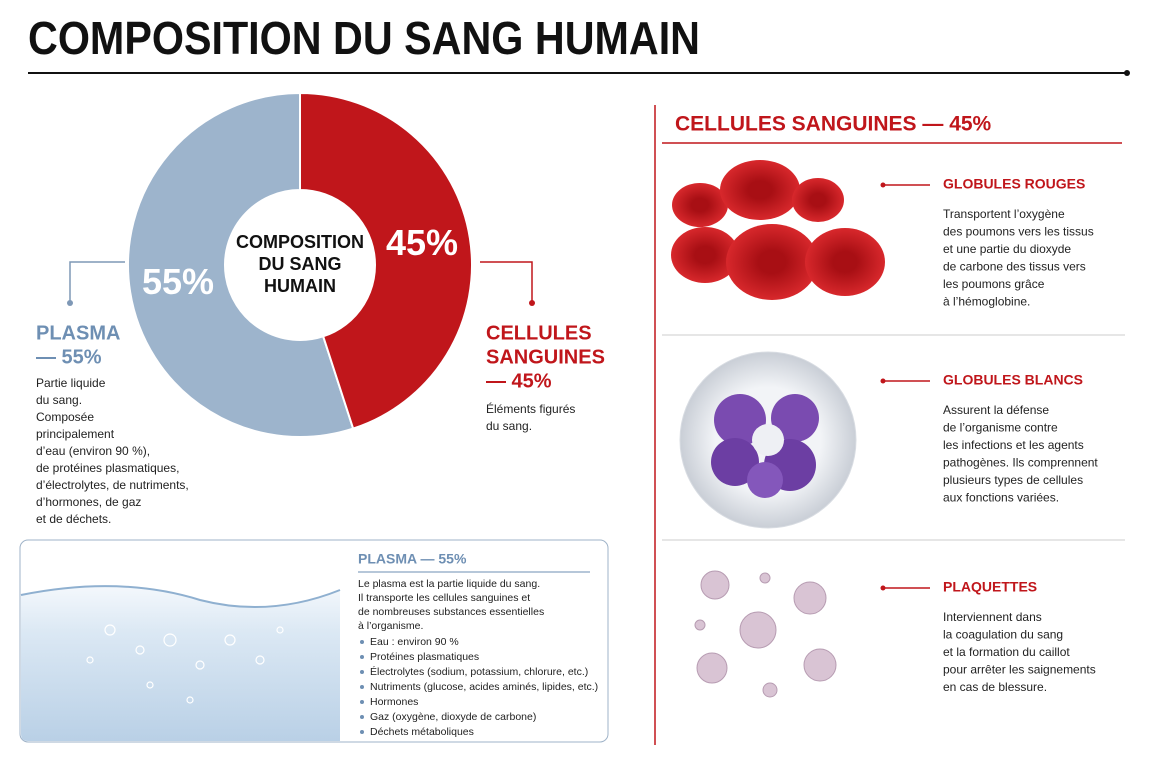 This screenshot has width=1152, height=768. I want to click on item-title: GLOBULES BLANCS, so click(1013, 380).